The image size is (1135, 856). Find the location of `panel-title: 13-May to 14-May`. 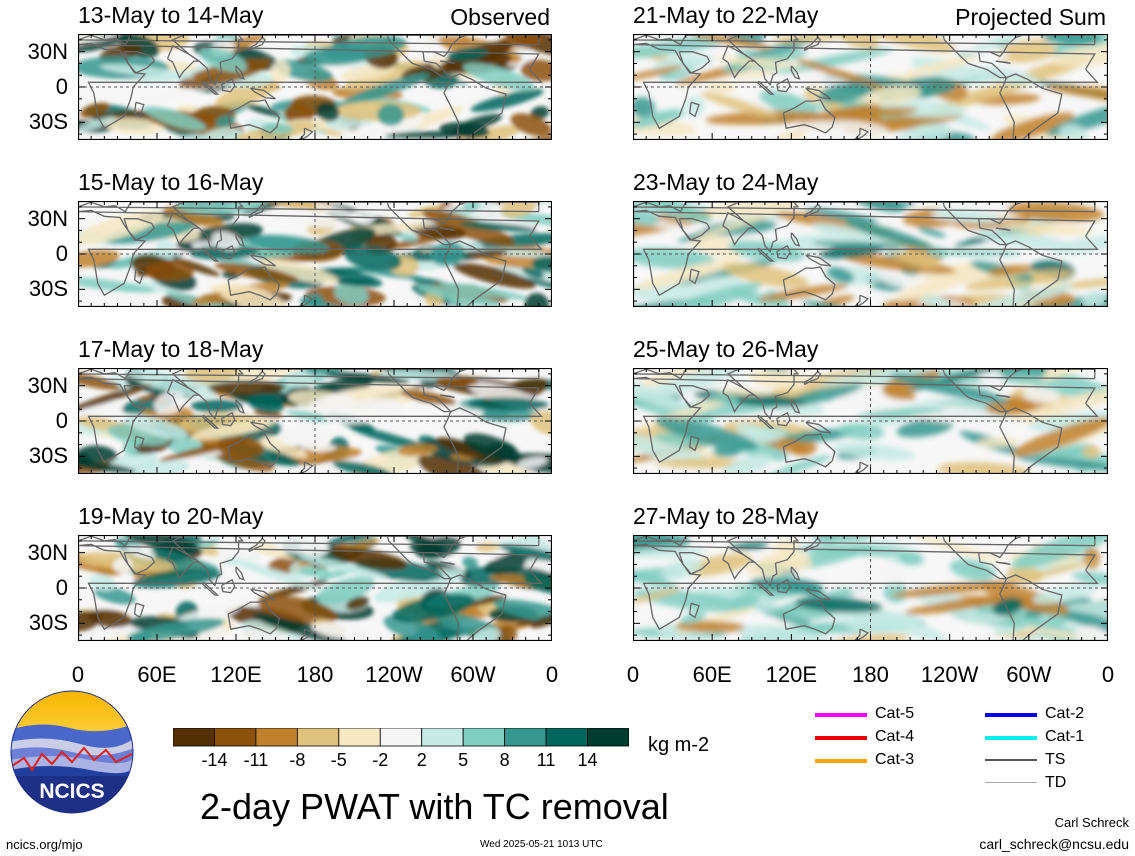

panel-title: 13-May to 14-May is located at coordinates (171, 15).